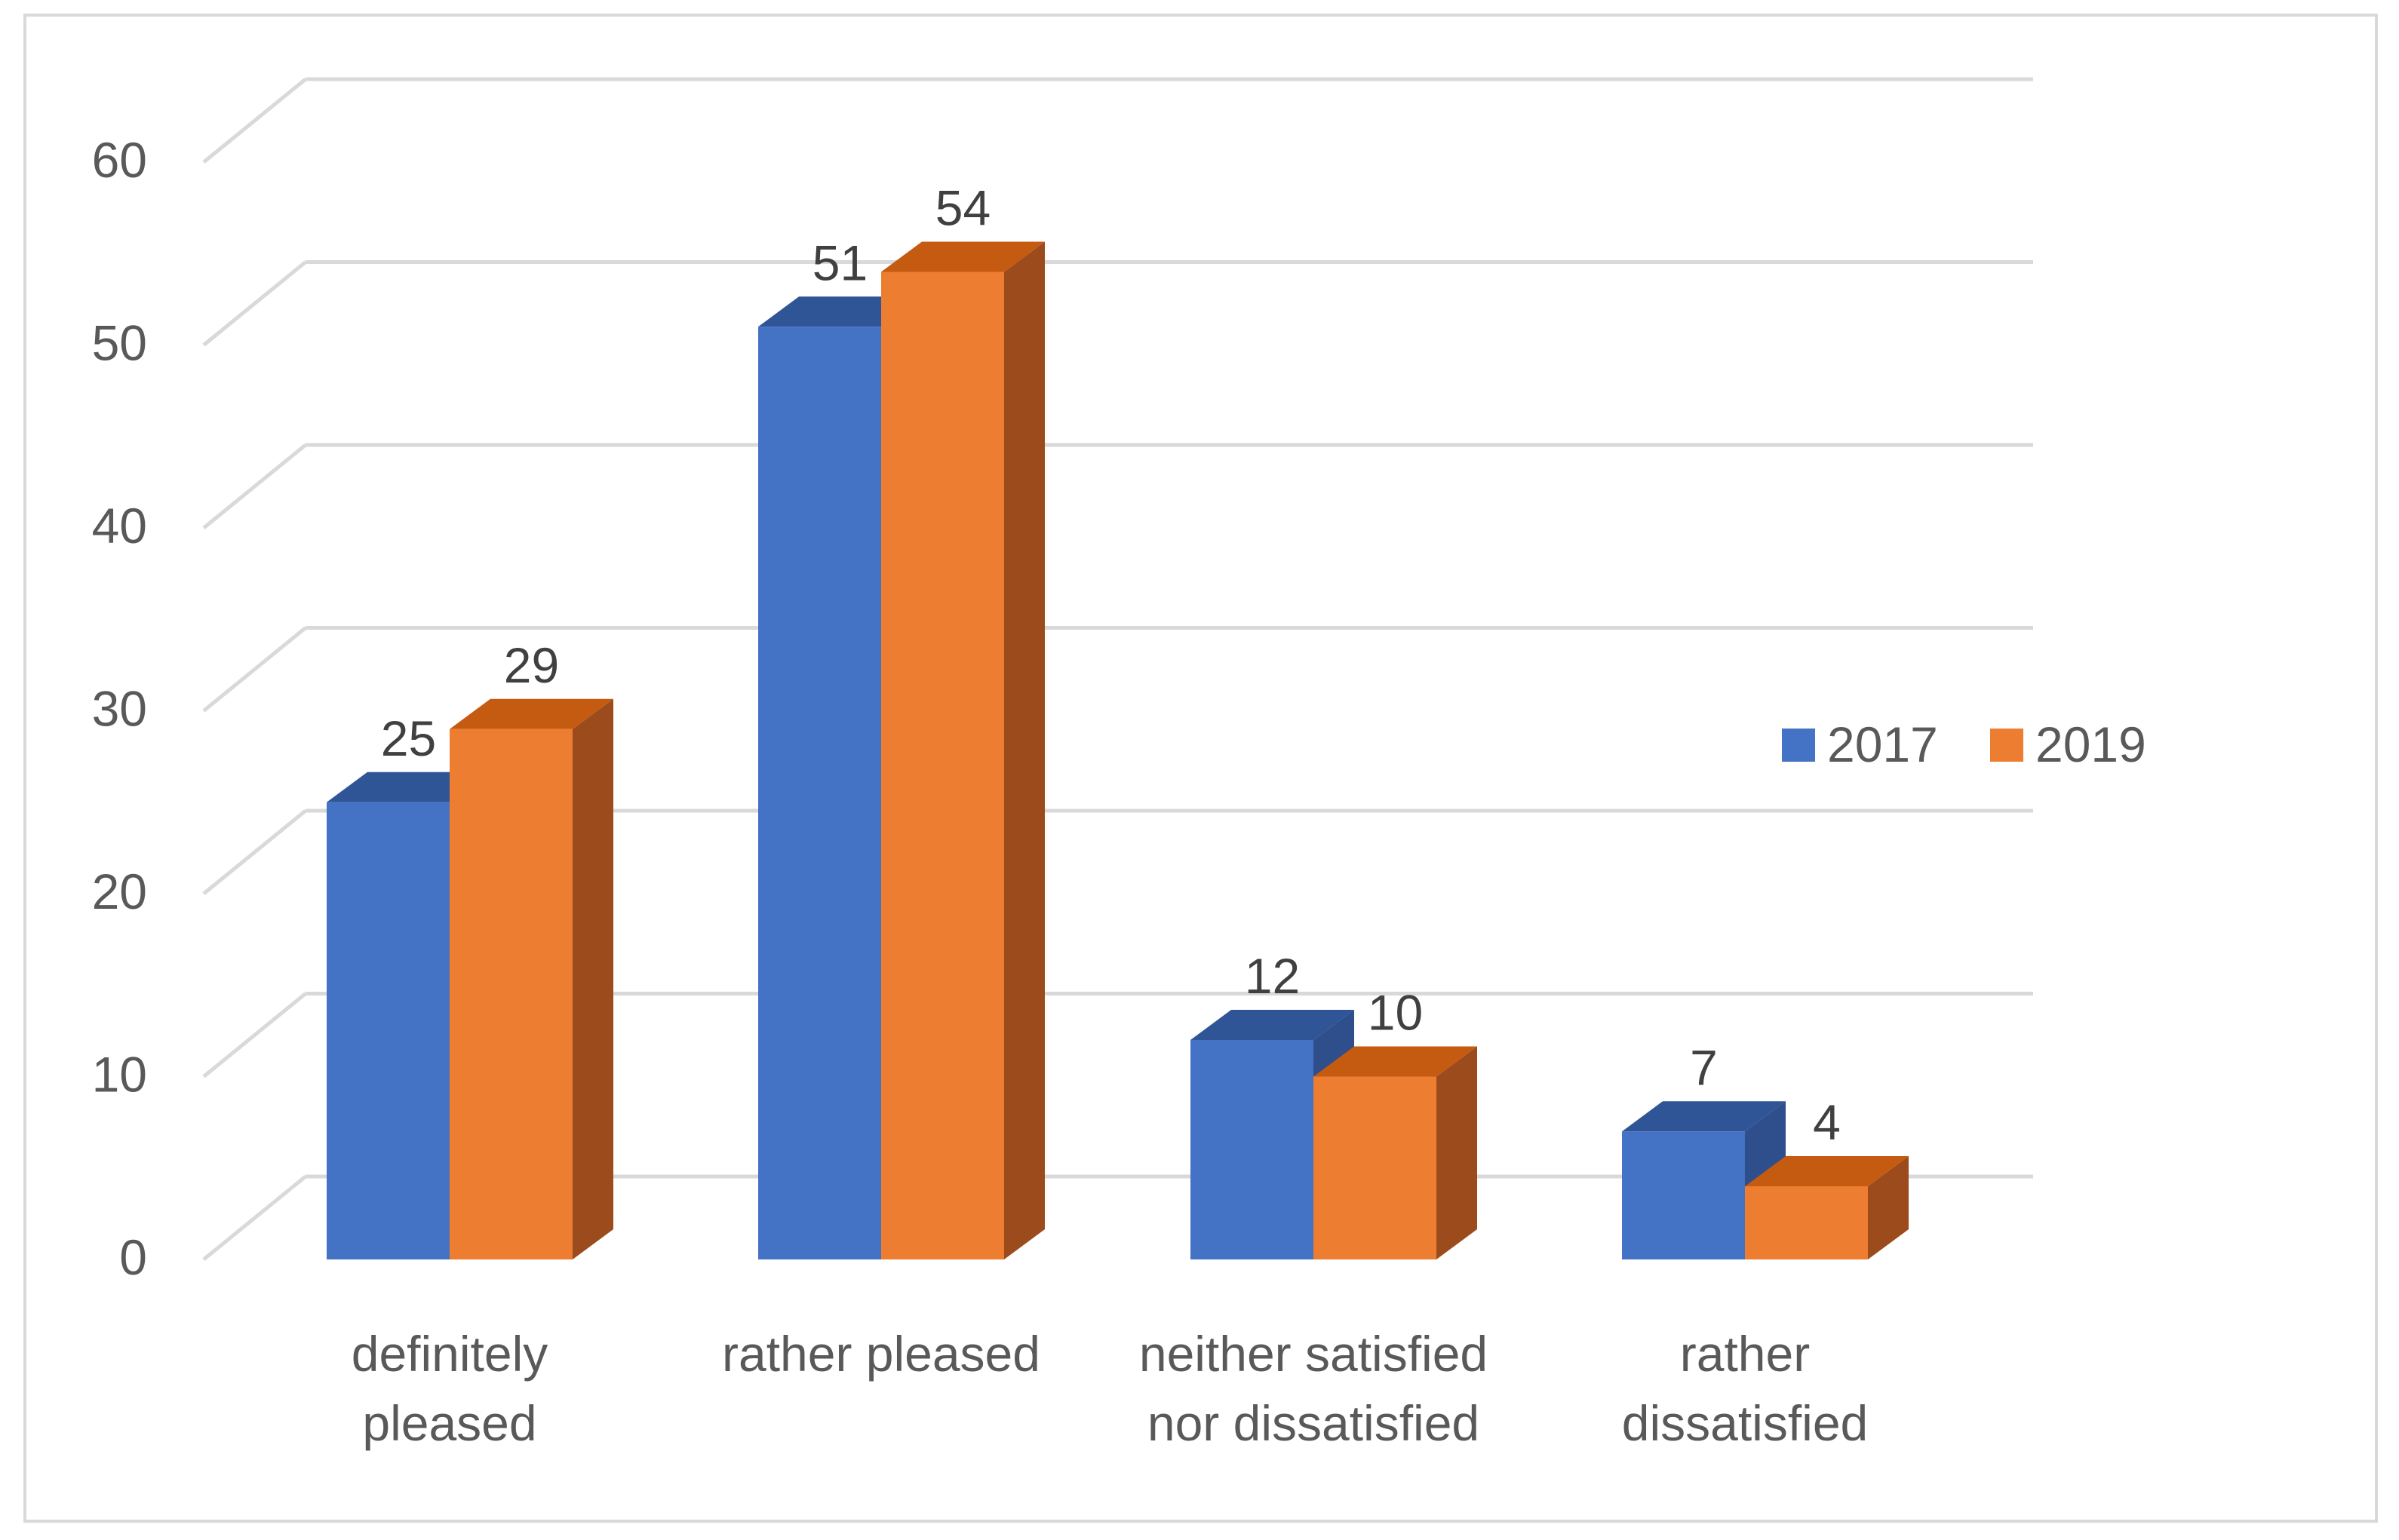 The width and height of the screenshot is (2399, 1540). I want to click on x-tick-label: pleased, so click(449, 1423).